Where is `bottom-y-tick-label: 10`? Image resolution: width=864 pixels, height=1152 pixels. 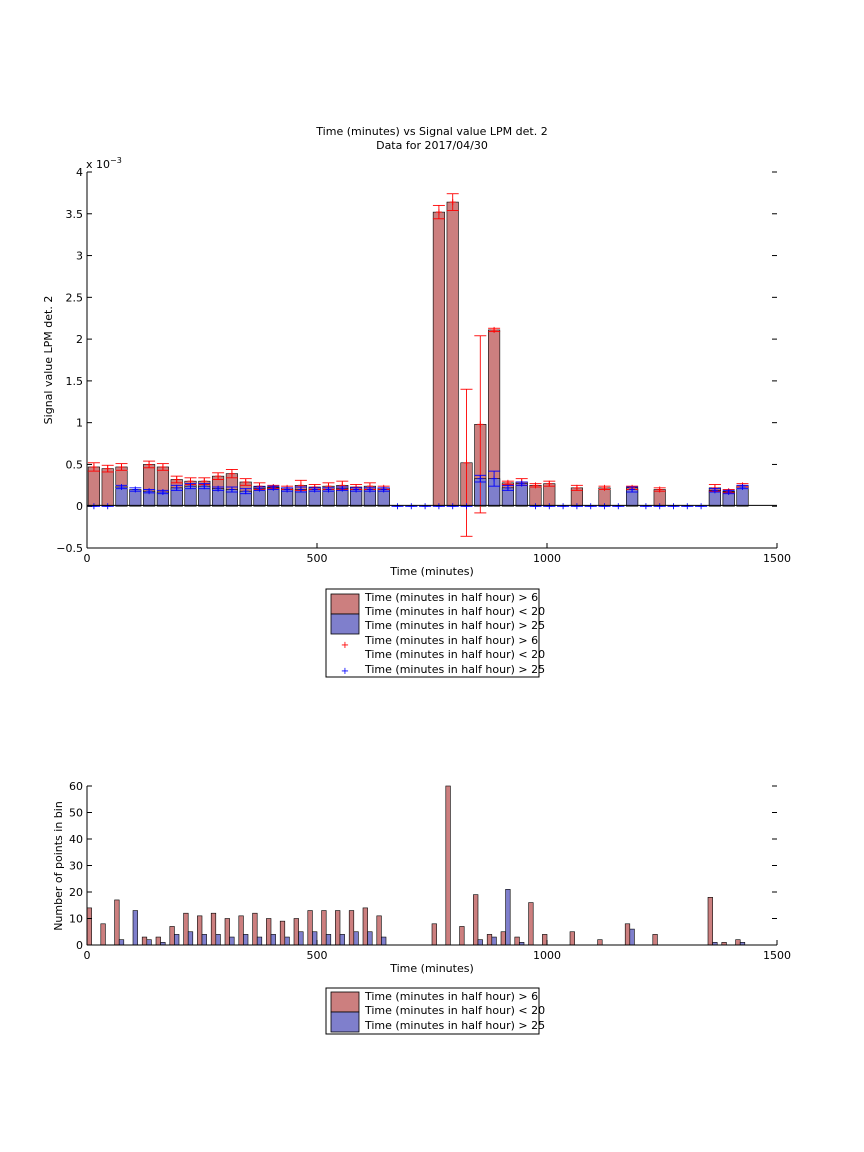 bottom-y-tick-label: 10 is located at coordinates (76, 919).